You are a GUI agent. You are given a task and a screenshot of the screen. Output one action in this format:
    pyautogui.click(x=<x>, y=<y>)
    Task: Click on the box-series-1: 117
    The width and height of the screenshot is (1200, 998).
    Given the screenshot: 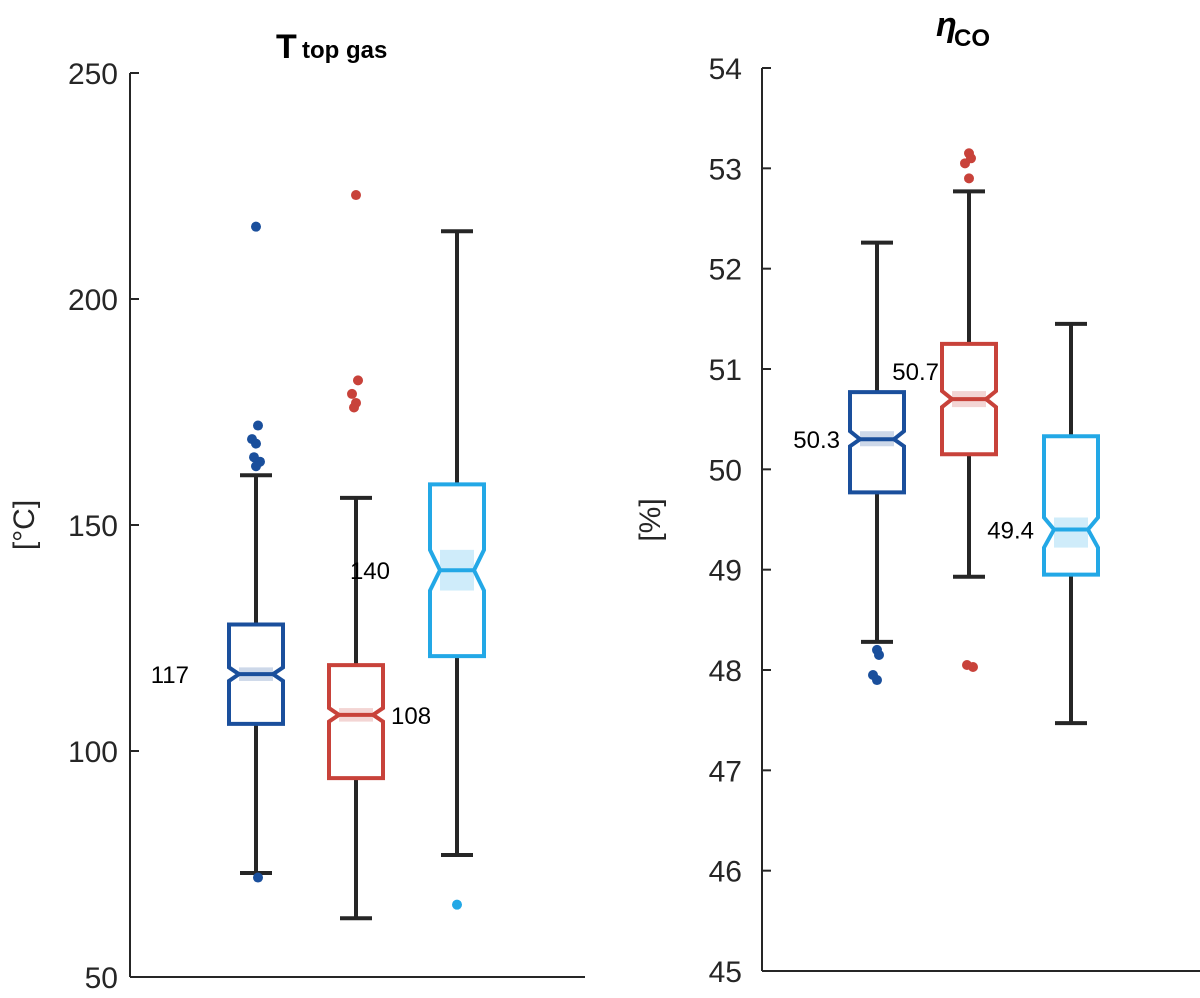 What is the action you would take?
    pyautogui.click(x=218, y=552)
    